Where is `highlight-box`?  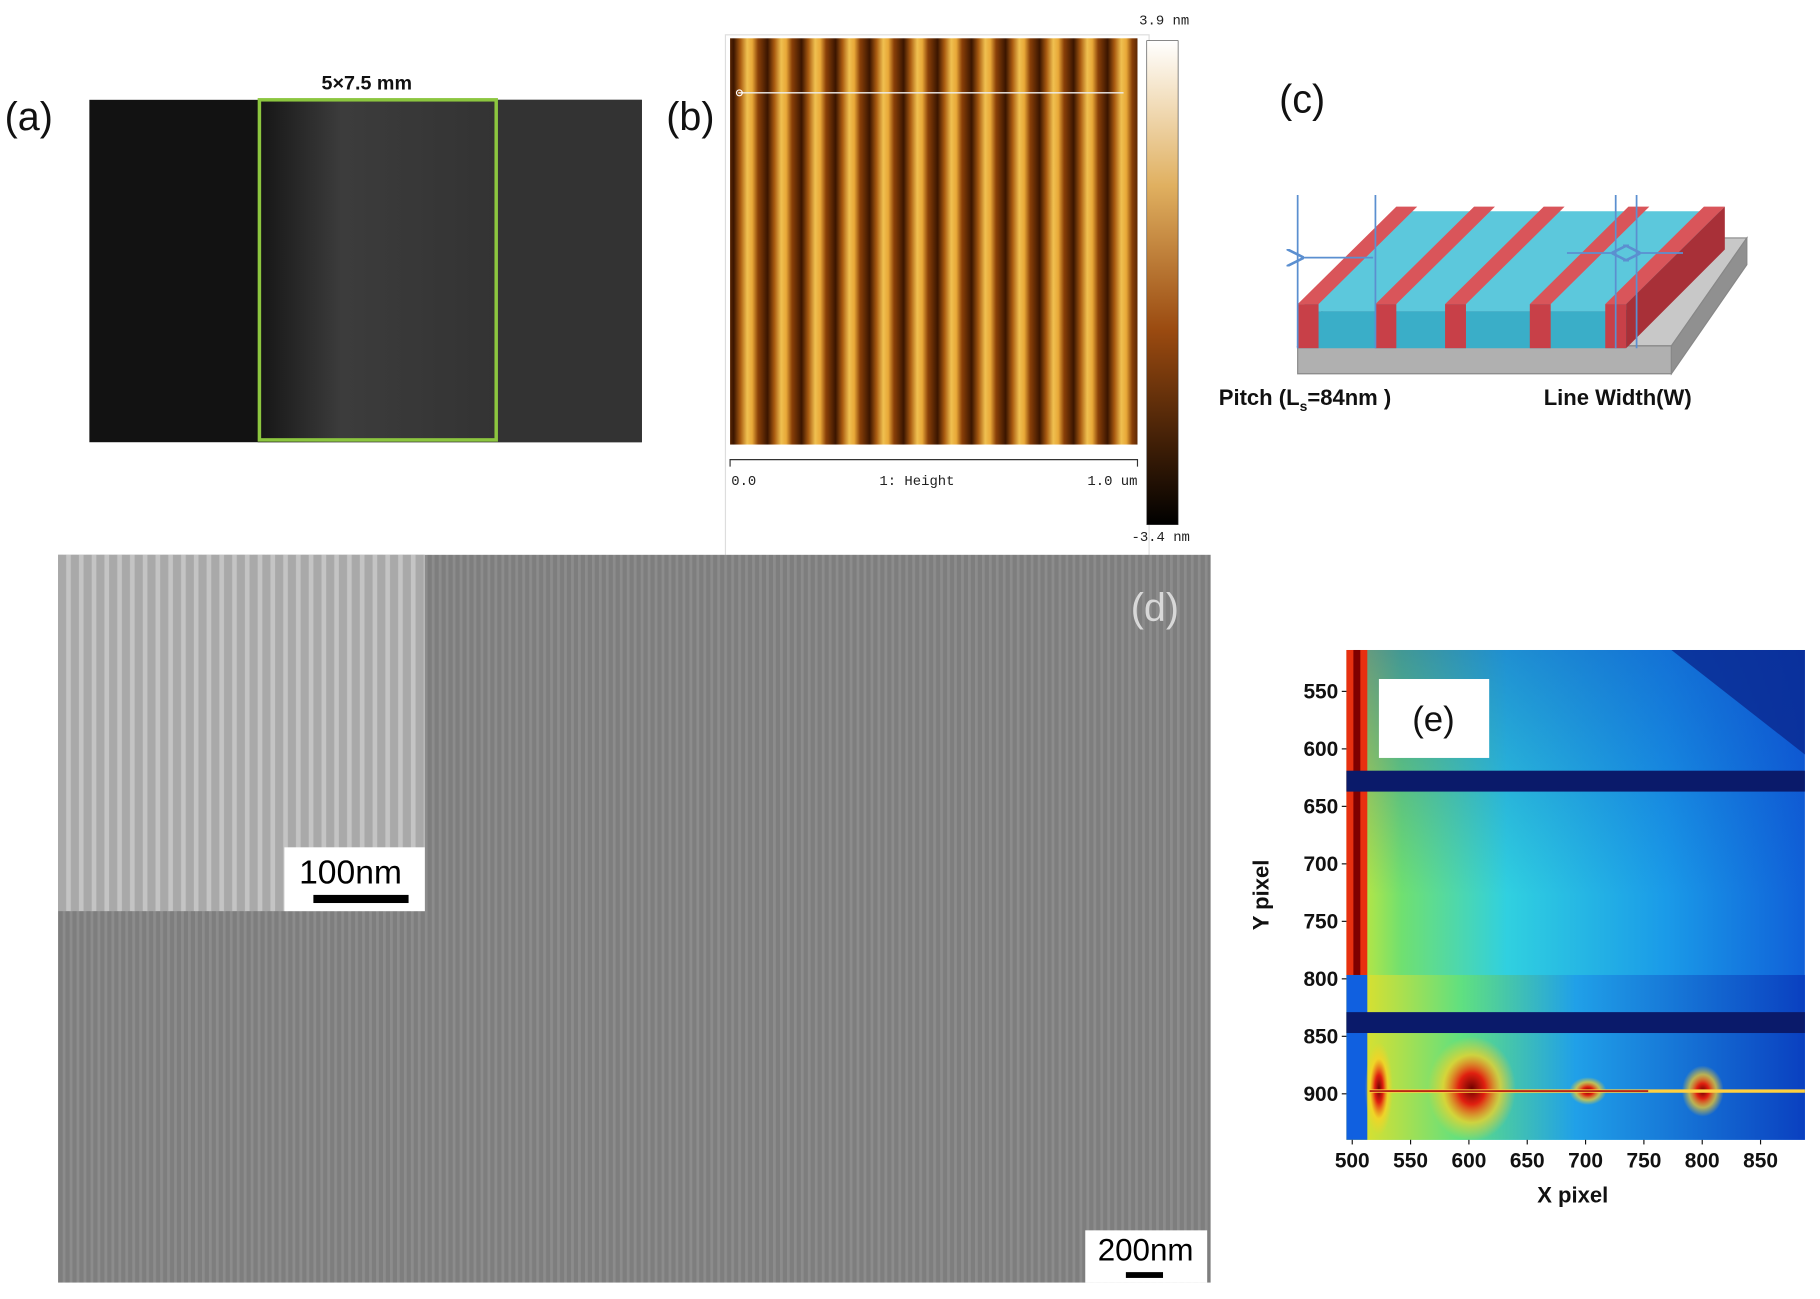 highlight-box is located at coordinates (377, 270).